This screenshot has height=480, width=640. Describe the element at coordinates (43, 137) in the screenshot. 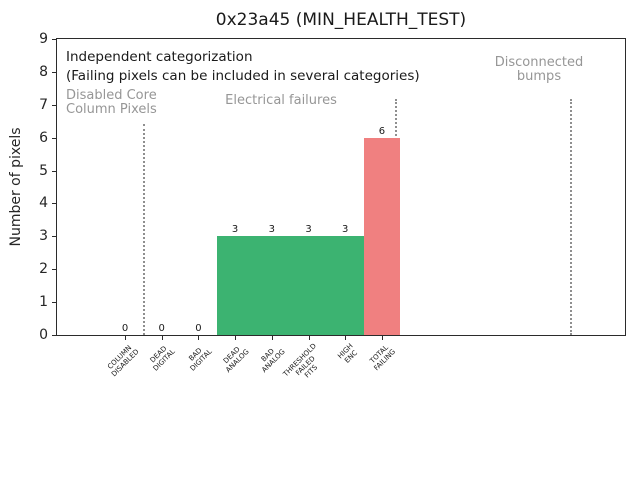

I see `y-tick-label: 6` at that location.